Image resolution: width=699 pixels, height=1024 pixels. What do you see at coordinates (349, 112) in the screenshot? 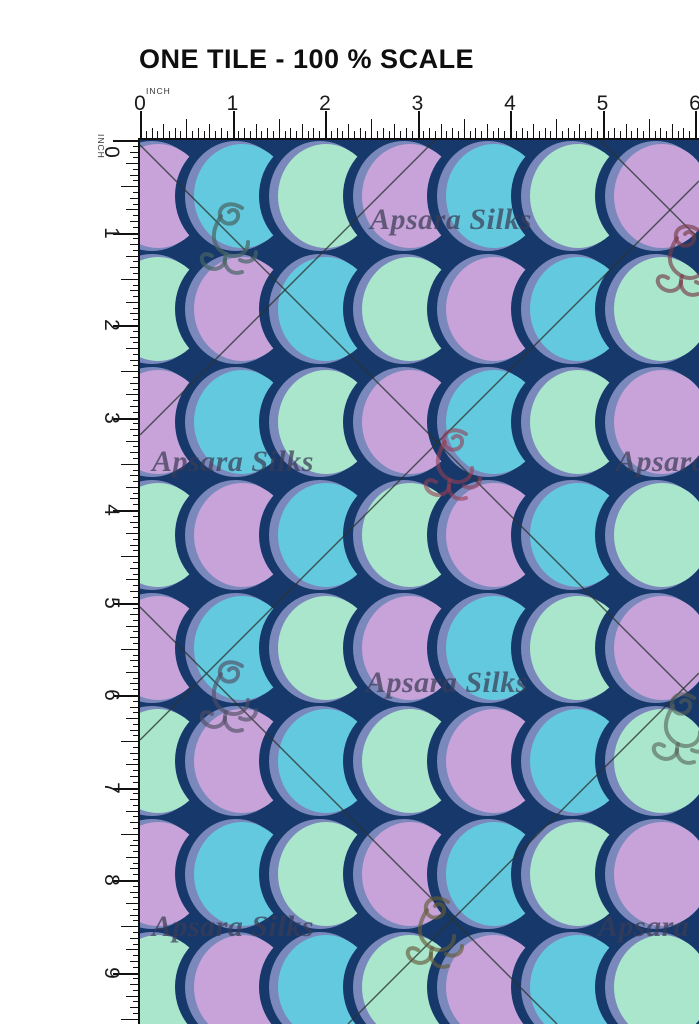
I see `top-ruler: INCH 0 1 2 3 4 5 6` at bounding box center [349, 112].